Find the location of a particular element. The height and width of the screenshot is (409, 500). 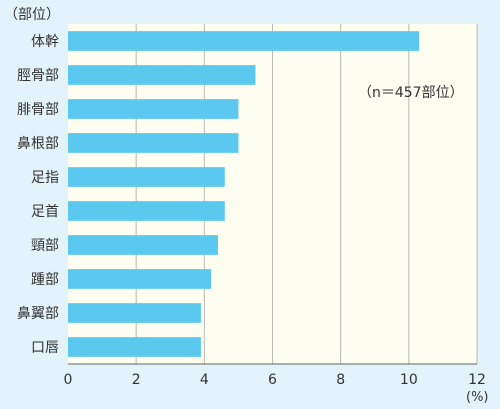

category-label: 鼻翼部 is located at coordinates (38, 313).